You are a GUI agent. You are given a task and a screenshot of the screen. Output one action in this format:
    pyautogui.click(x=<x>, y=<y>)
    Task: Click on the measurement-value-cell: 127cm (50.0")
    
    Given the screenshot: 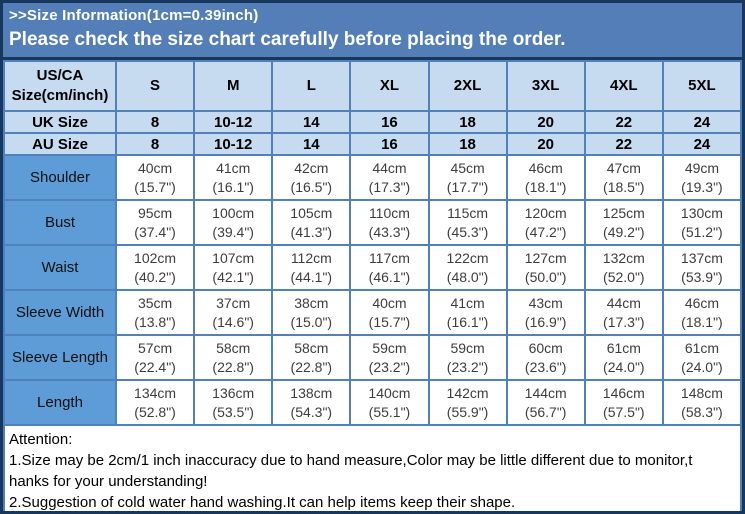 What is the action you would take?
    pyautogui.click(x=545, y=267)
    